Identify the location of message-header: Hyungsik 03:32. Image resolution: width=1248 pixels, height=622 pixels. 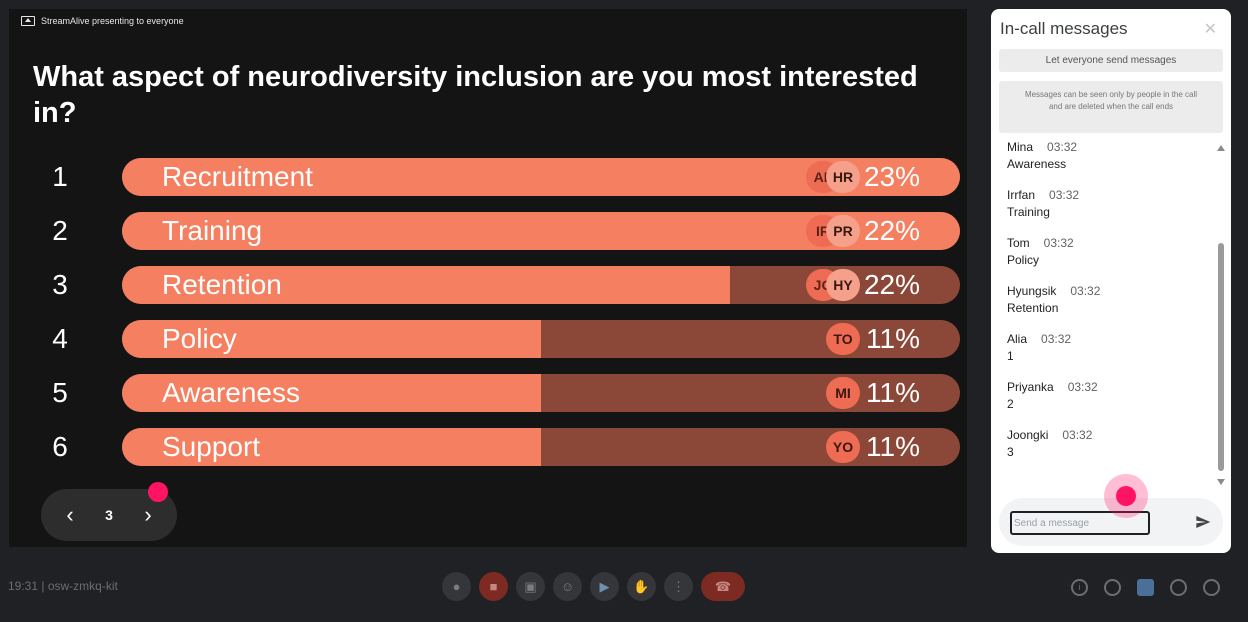
(1107, 291).